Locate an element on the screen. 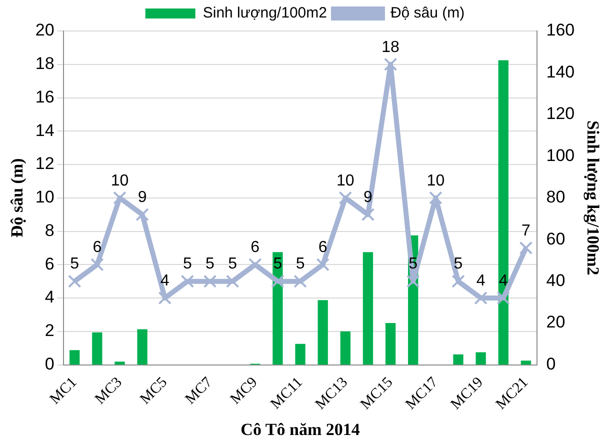  legend-label: Sinh lượng/100m2 is located at coordinates (264, 13).